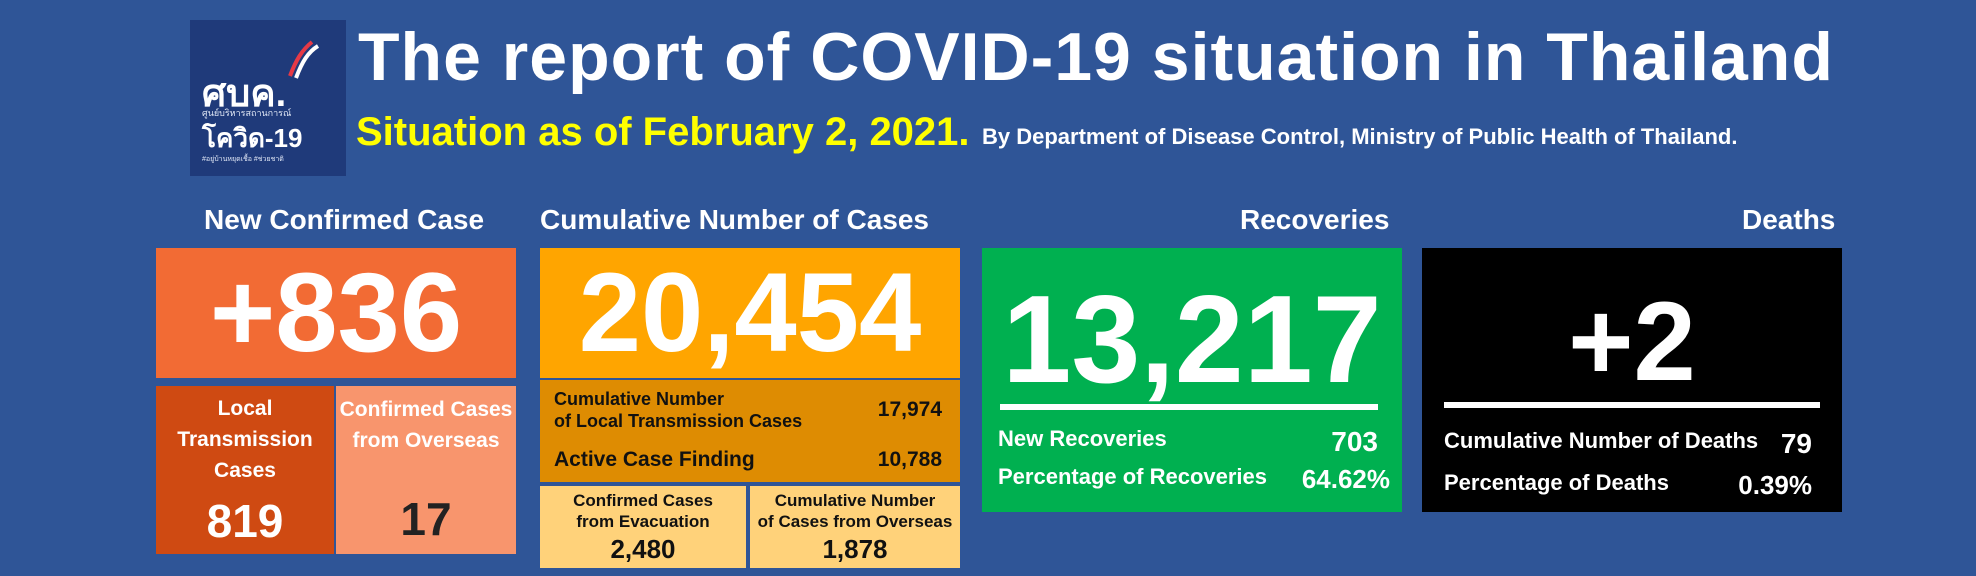 This screenshot has height=576, width=1976. Describe the element at coordinates (1133, 476) in the screenshot. I see `recovery-percentage-label: Percentage of Recoveries` at that location.